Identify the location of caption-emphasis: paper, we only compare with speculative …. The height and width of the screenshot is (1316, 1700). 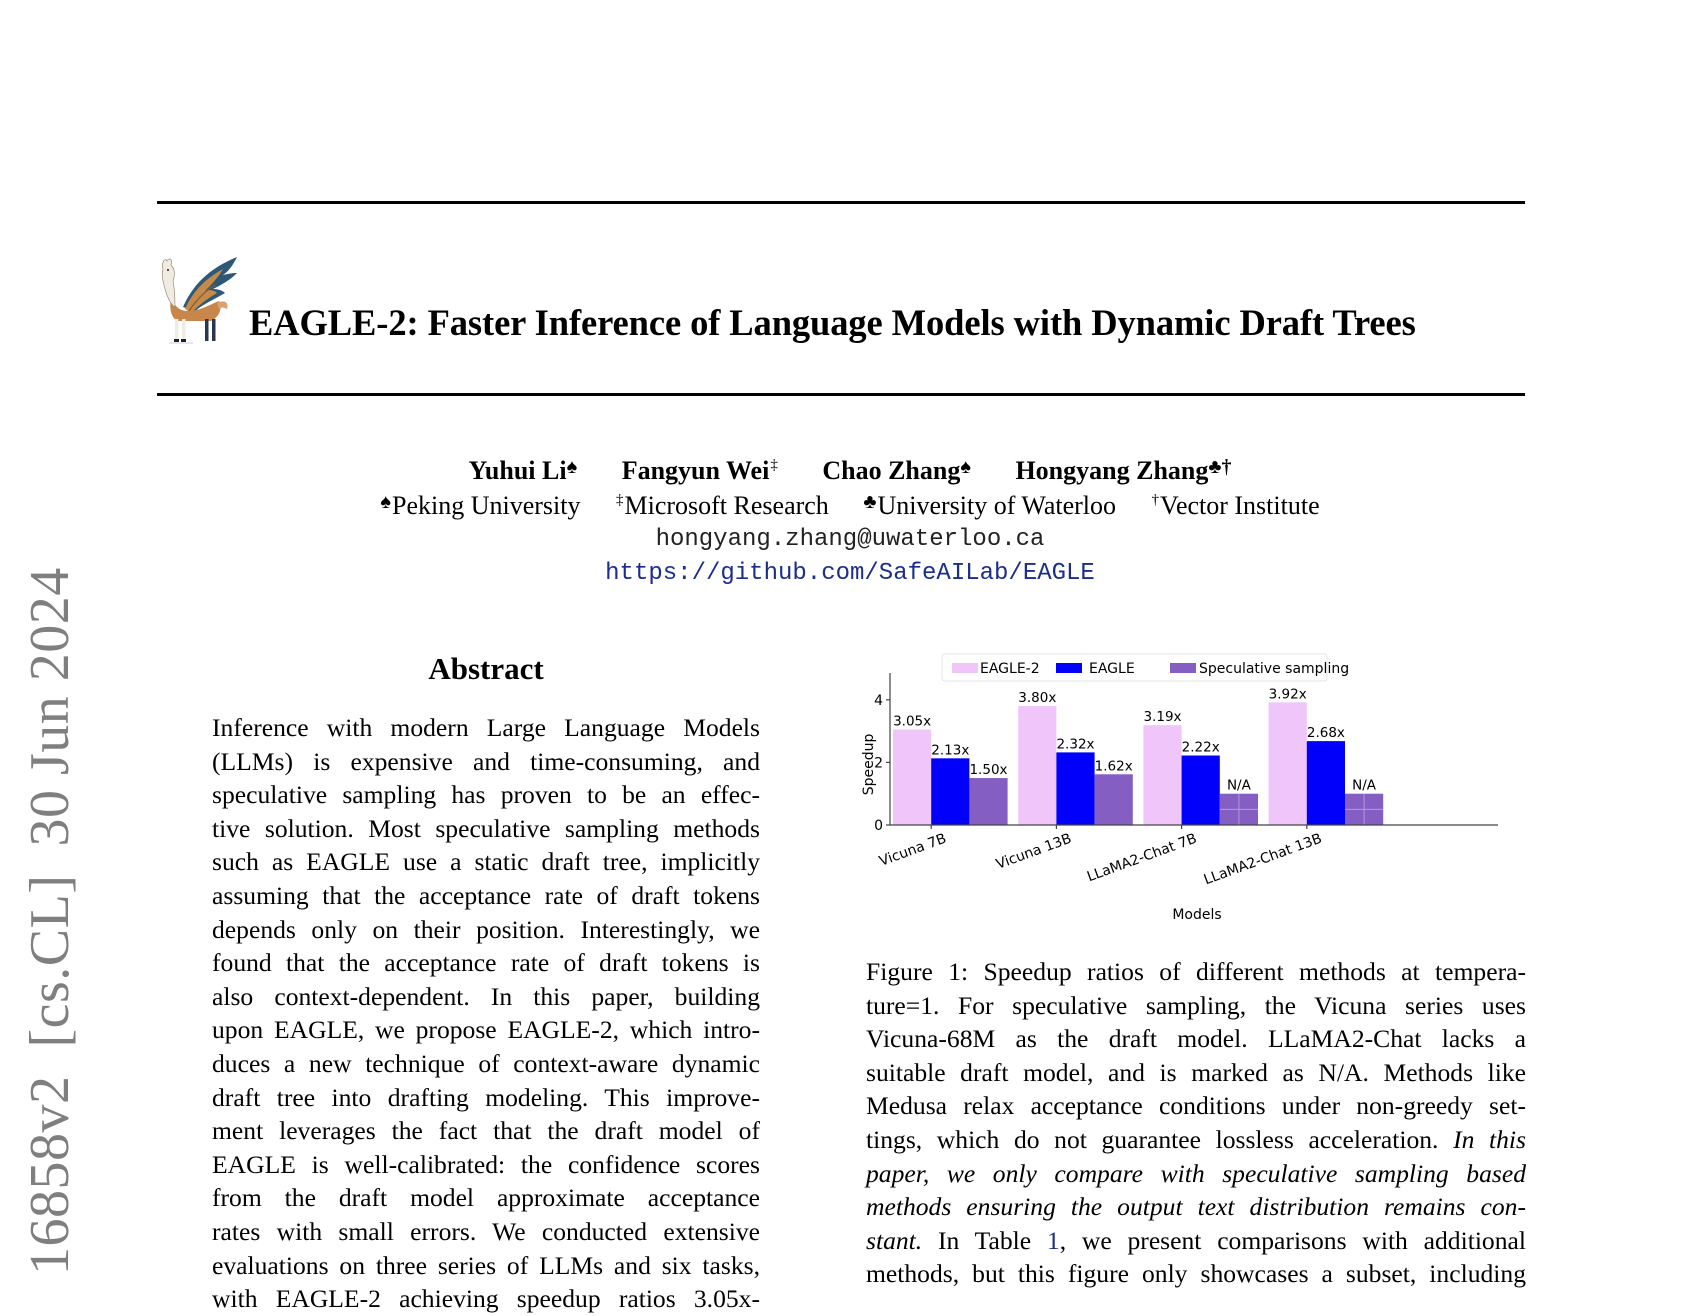
(1196, 1173).